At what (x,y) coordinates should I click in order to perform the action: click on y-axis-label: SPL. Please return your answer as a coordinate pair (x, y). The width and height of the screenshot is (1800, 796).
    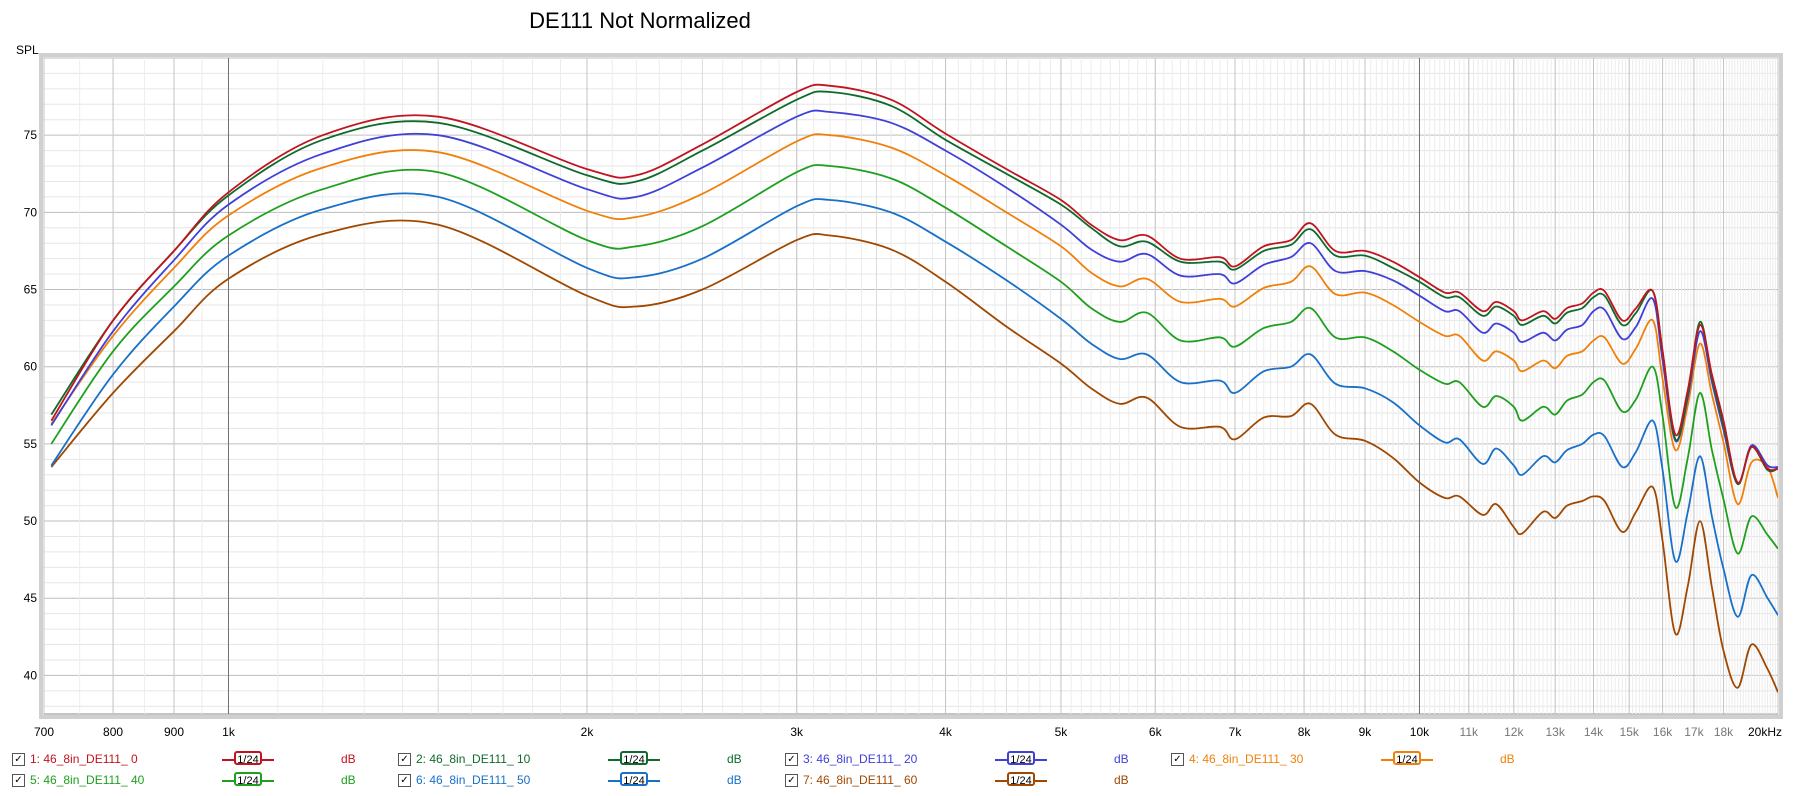
    Looking at the image, I should click on (27, 50).